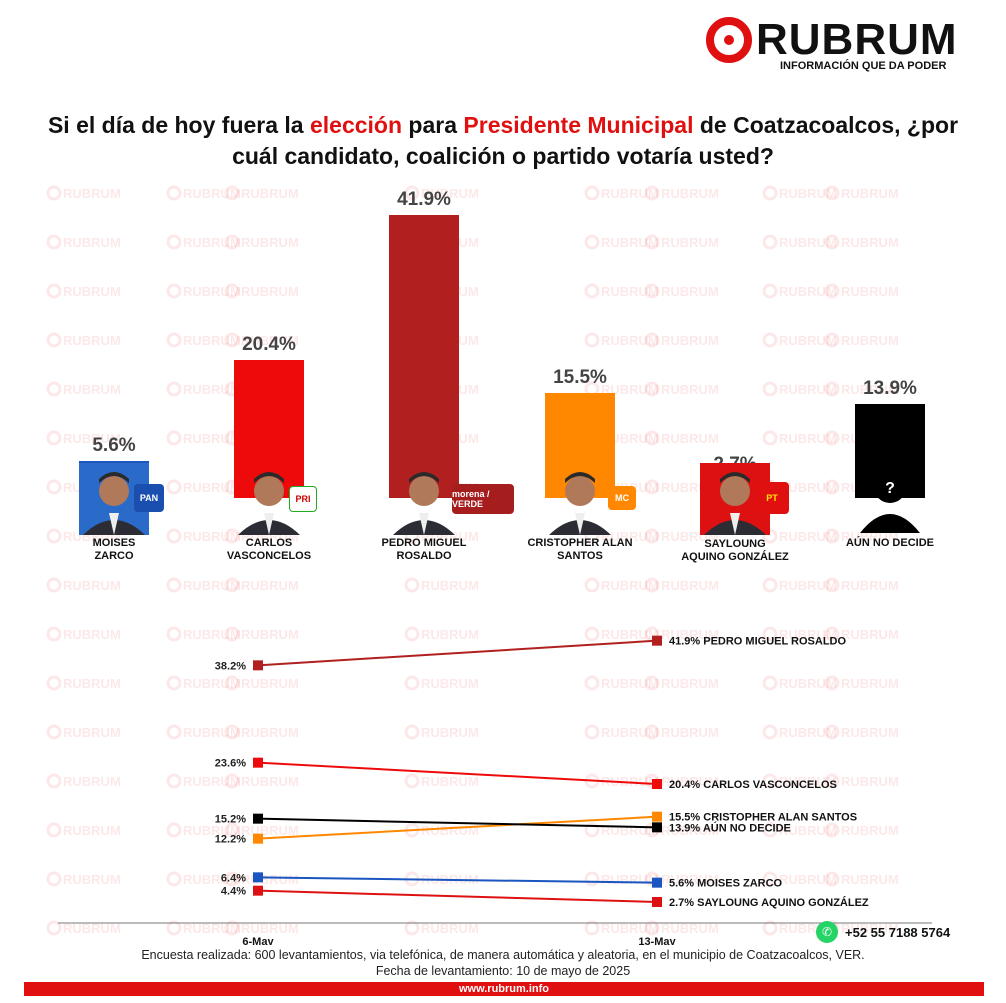 This screenshot has height=1003, width=1006. Describe the element at coordinates (729, 40) in the screenshot. I see `logo-ring-icon` at that location.